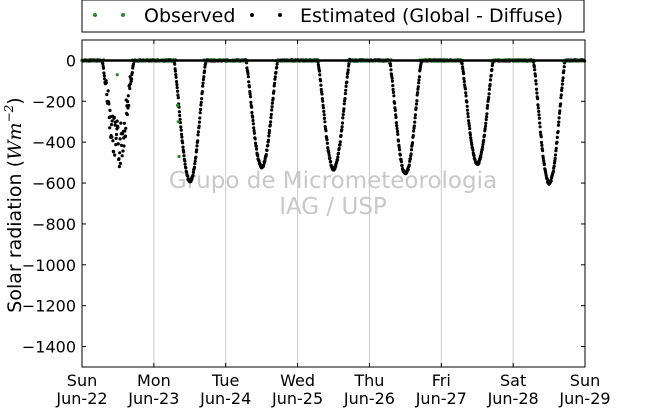 The width and height of the screenshot is (650, 409). I want to click on legend-label-observed: Observed, so click(189, 16).